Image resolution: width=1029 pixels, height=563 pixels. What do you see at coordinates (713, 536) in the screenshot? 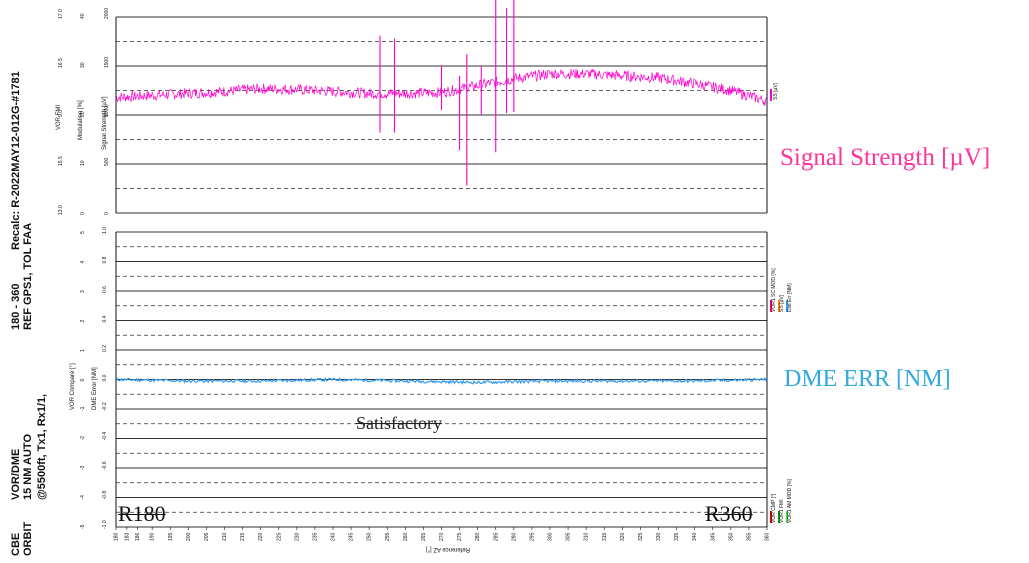
I see `x-tick-label: 345` at bounding box center [713, 536].